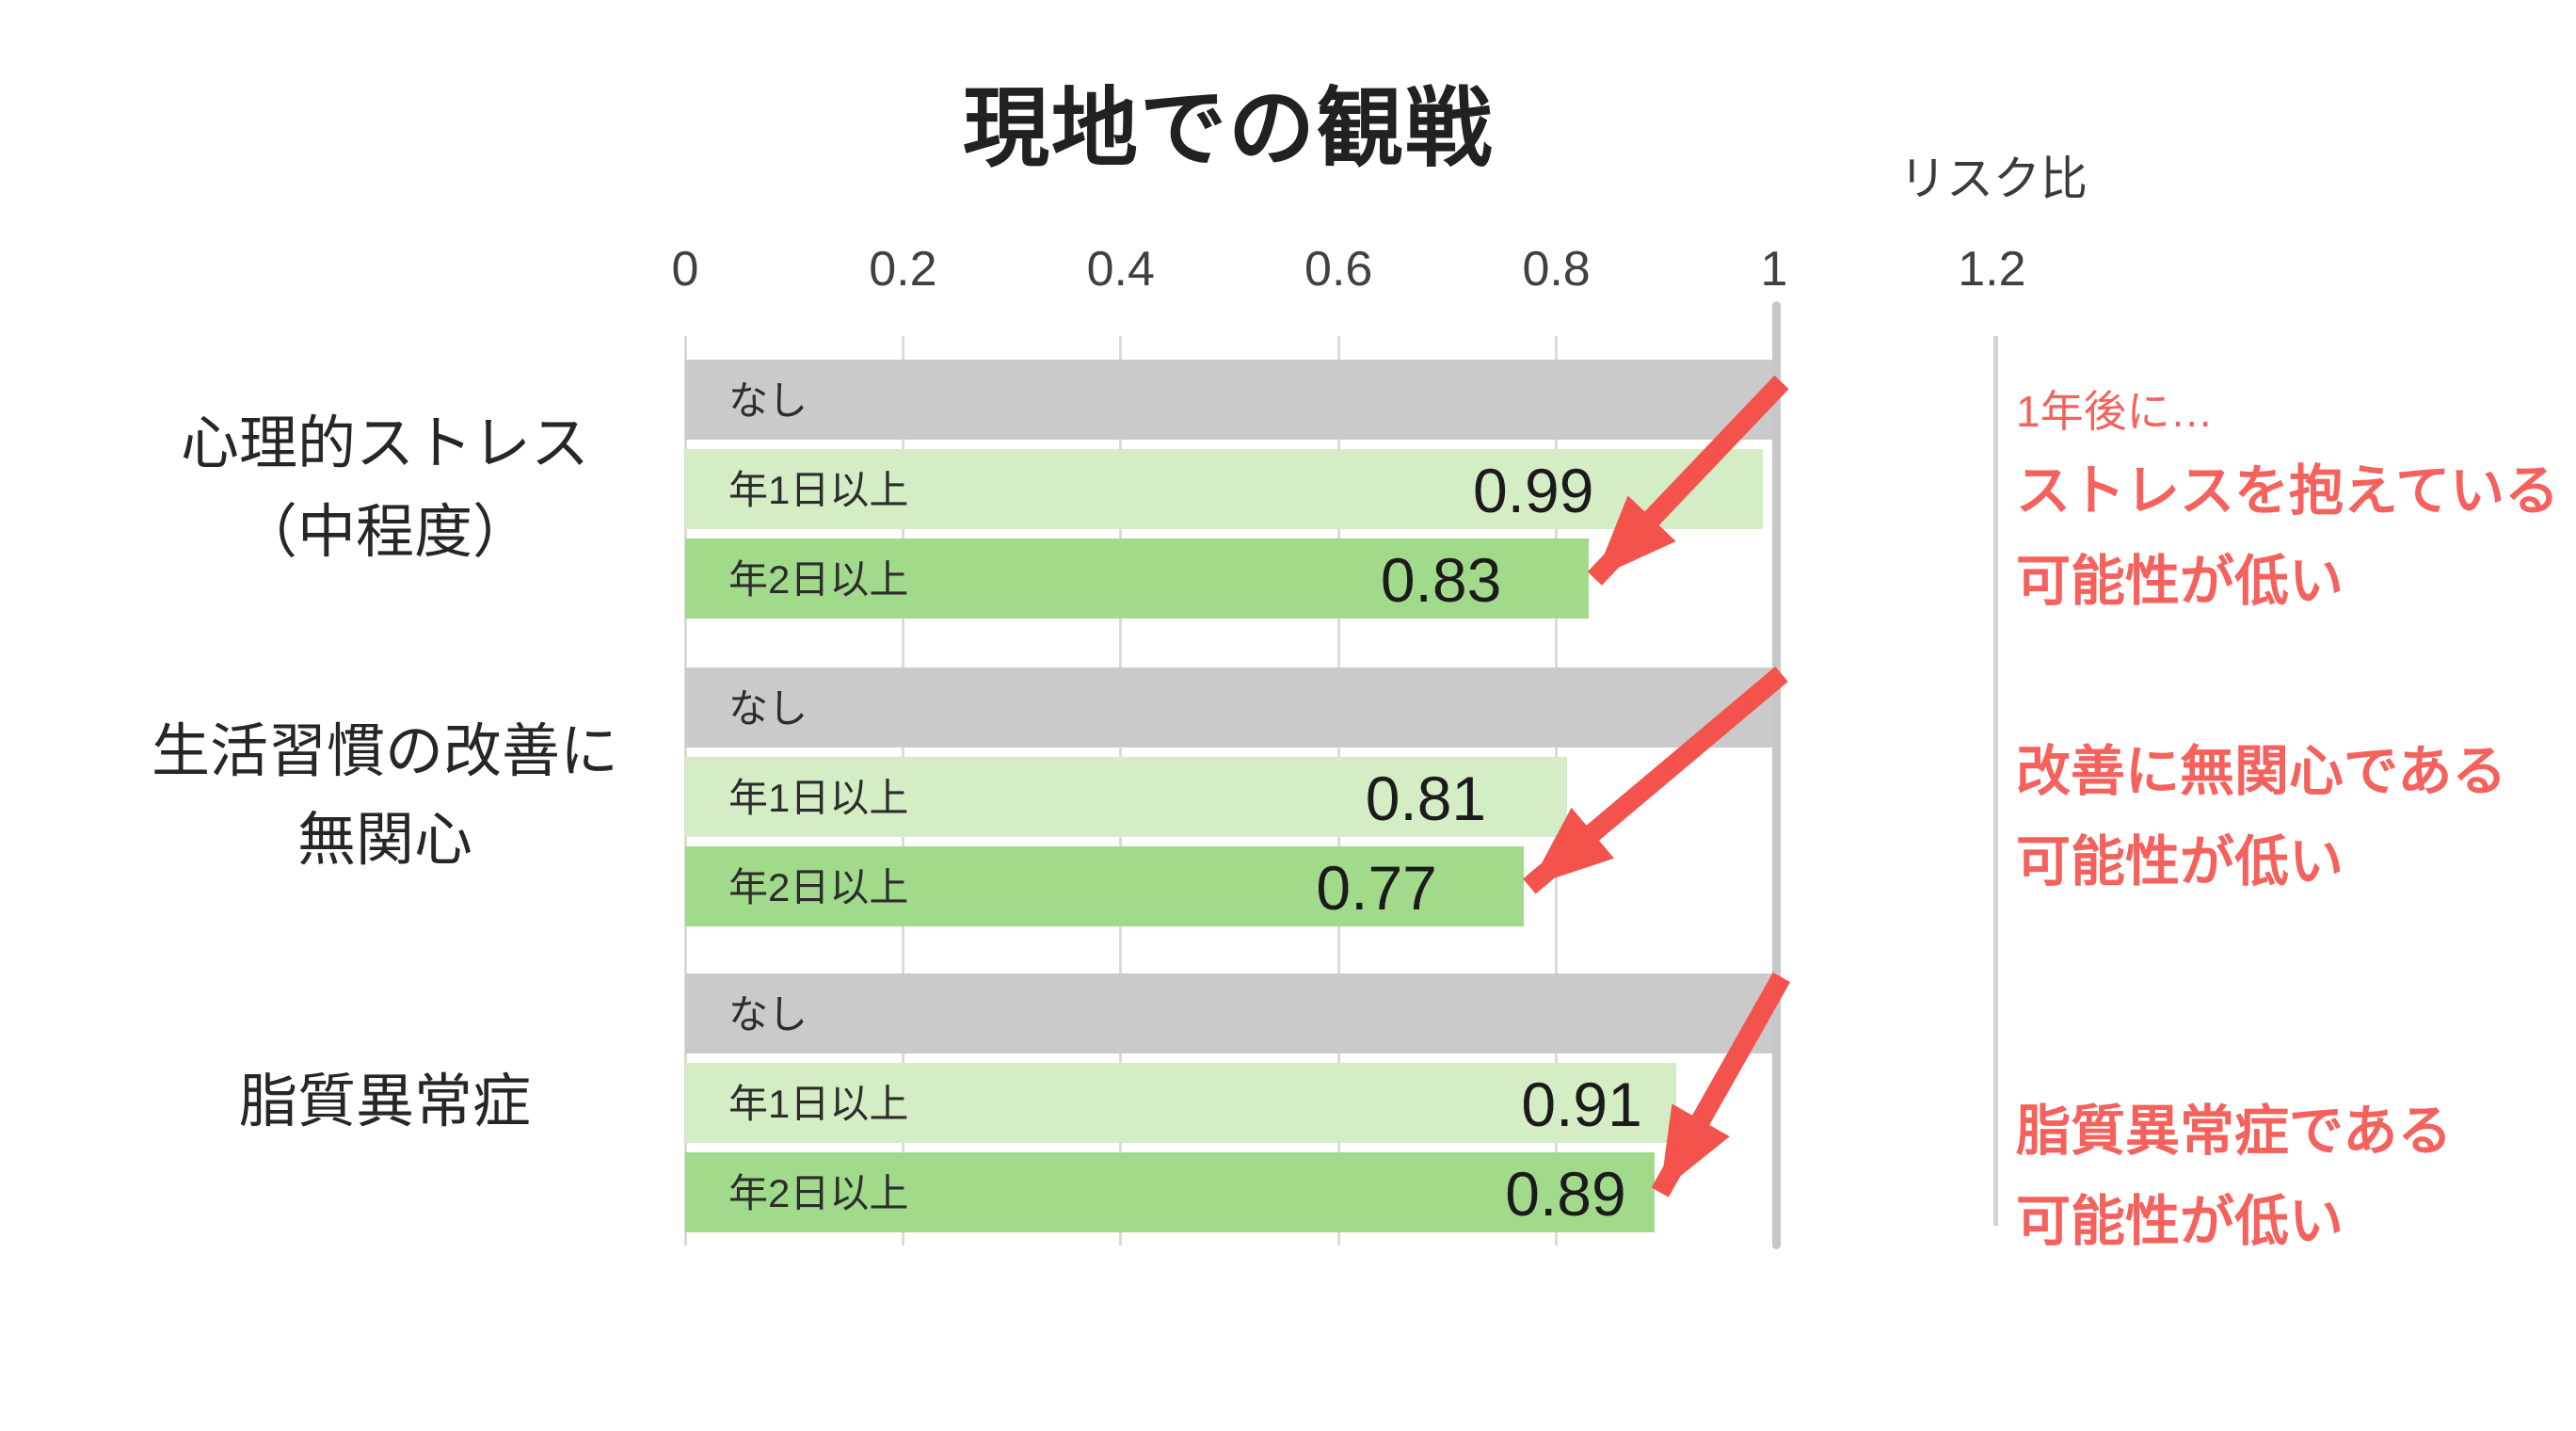 This screenshot has width=2576, height=1431. Describe the element at coordinates (384, 443) in the screenshot. I see `category-label-line: 心理的ストレス` at that location.